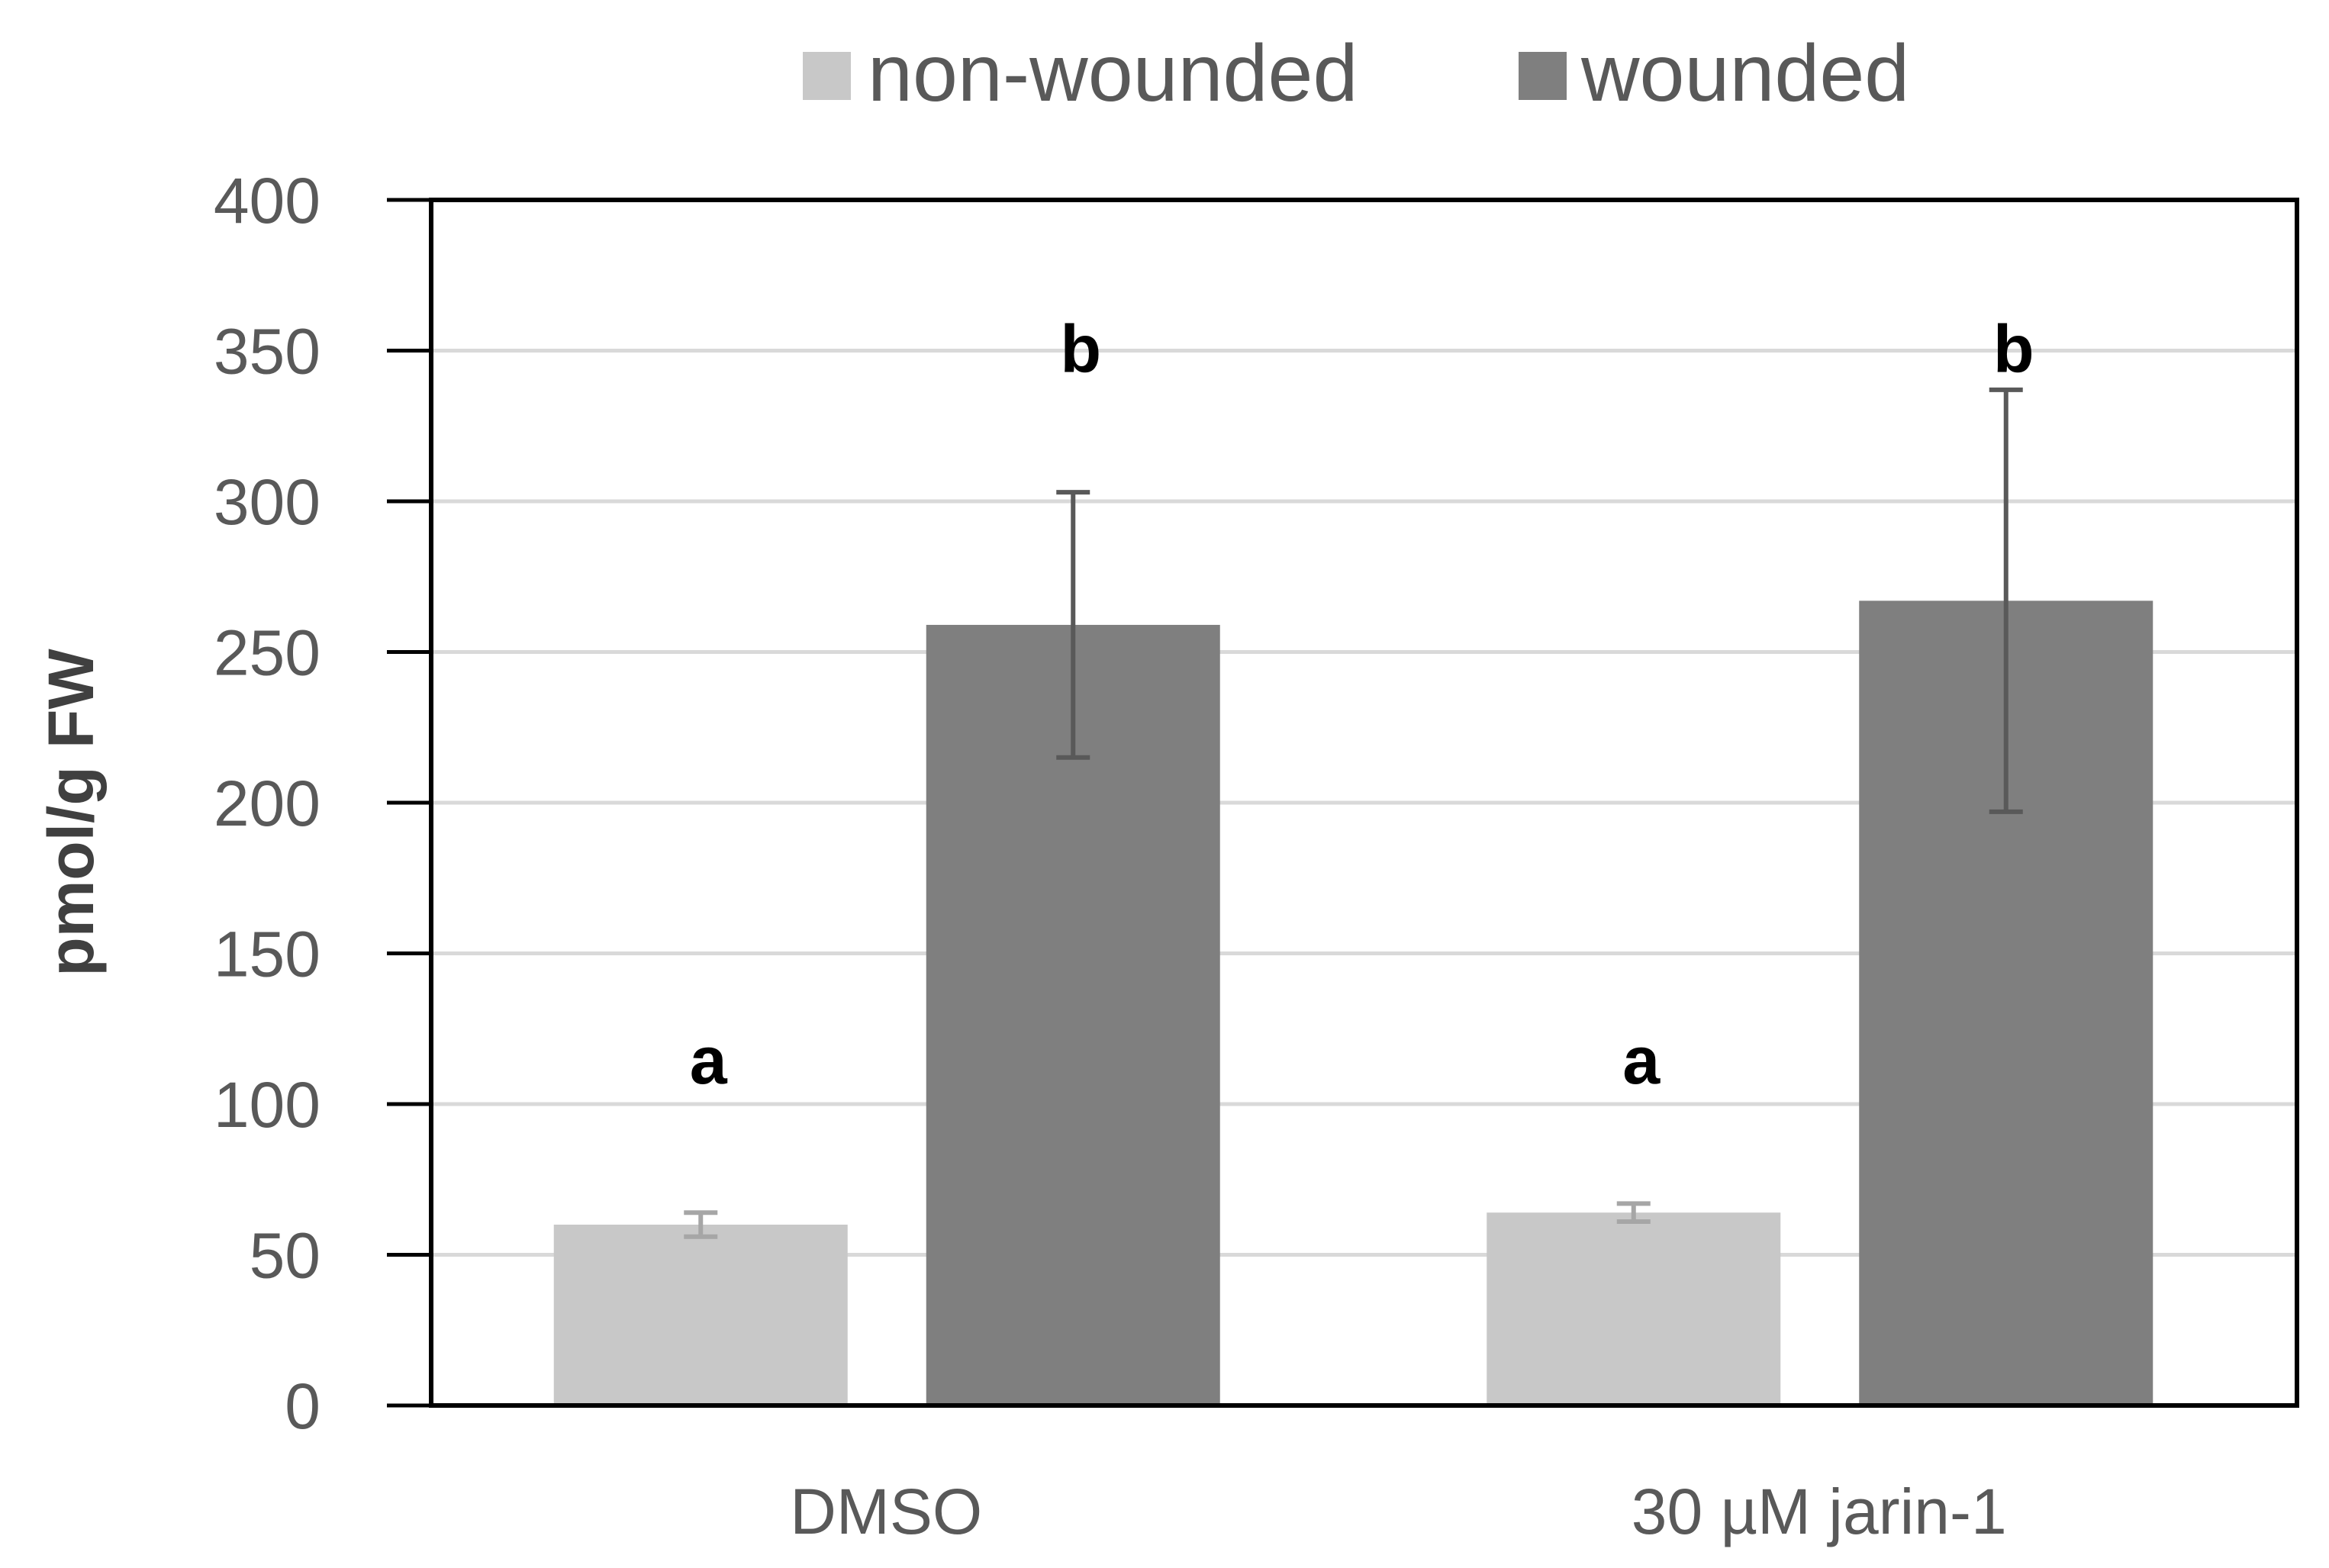 The image size is (2329, 1568). Describe the element at coordinates (267, 1105) in the screenshot. I see `y-tick-label: 100` at that location.